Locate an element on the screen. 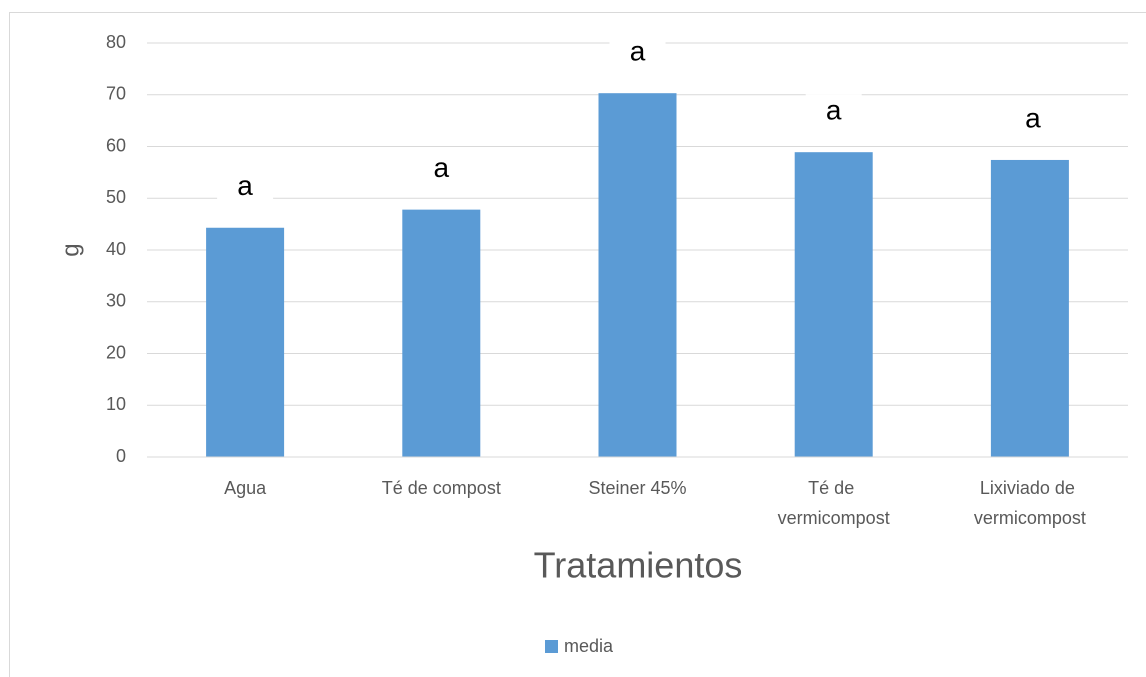 The width and height of the screenshot is (1146, 677). y-tick-label: 50 is located at coordinates (116, 197).